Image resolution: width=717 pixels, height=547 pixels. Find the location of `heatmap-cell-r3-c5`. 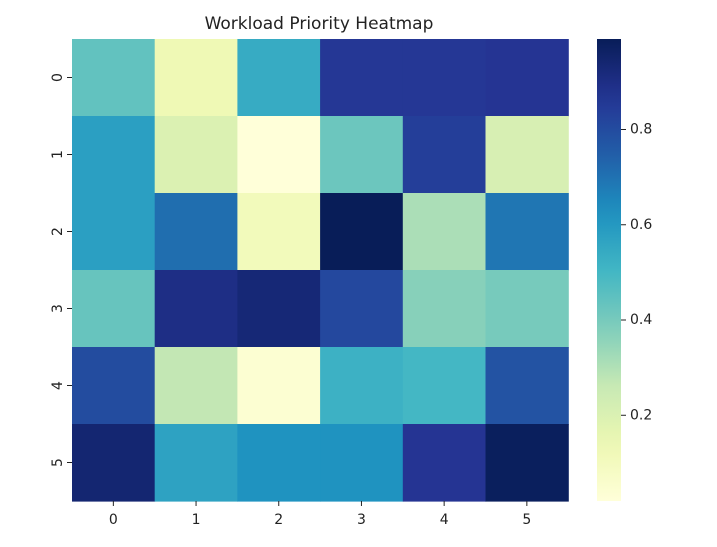

heatmap-cell-r3-c5 is located at coordinates (527, 309).